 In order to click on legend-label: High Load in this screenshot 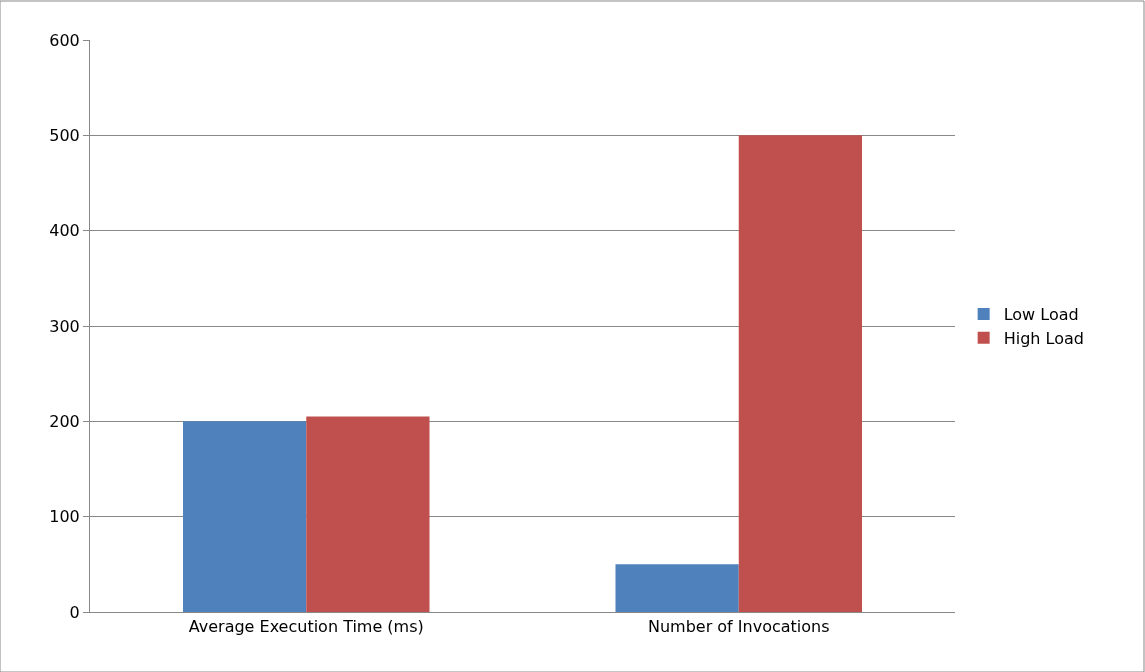, I will do `click(1043, 338)`.